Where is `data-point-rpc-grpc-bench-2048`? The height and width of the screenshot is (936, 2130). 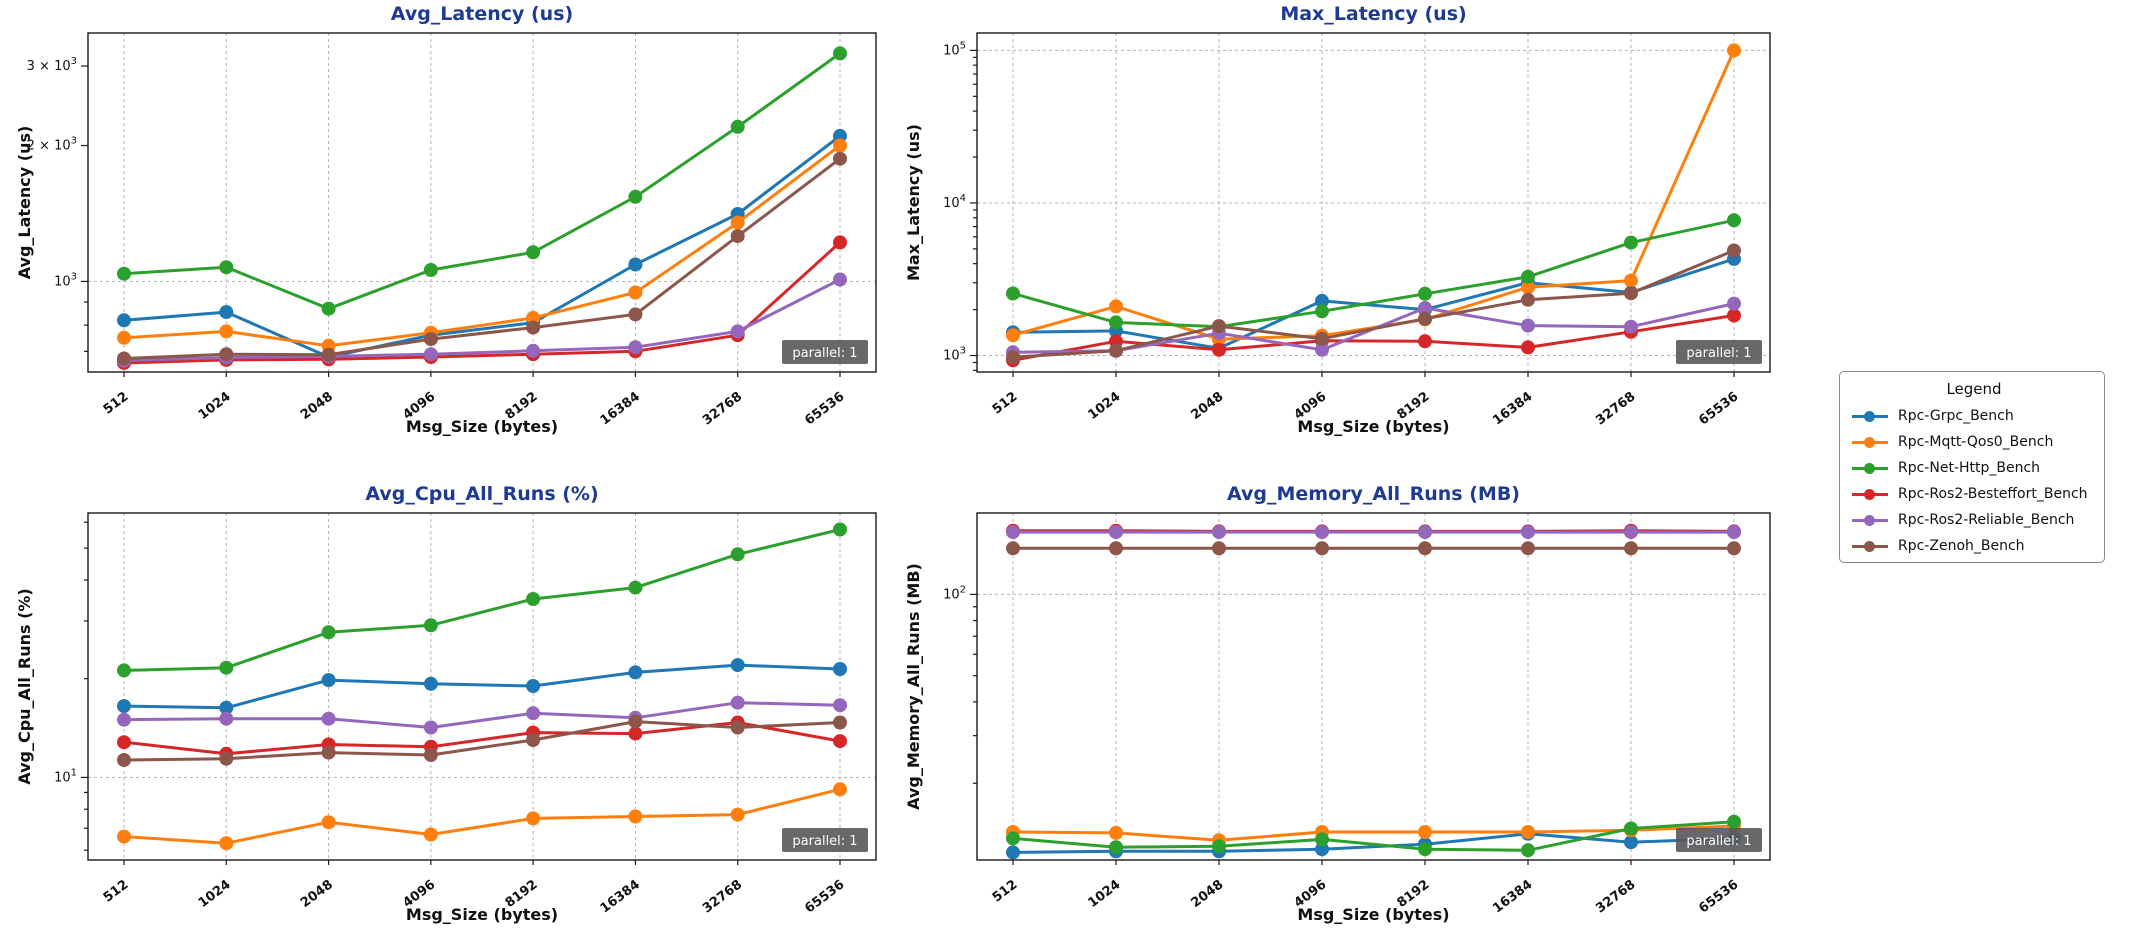 data-point-rpc-grpc-bench-2048 is located at coordinates (328, 680).